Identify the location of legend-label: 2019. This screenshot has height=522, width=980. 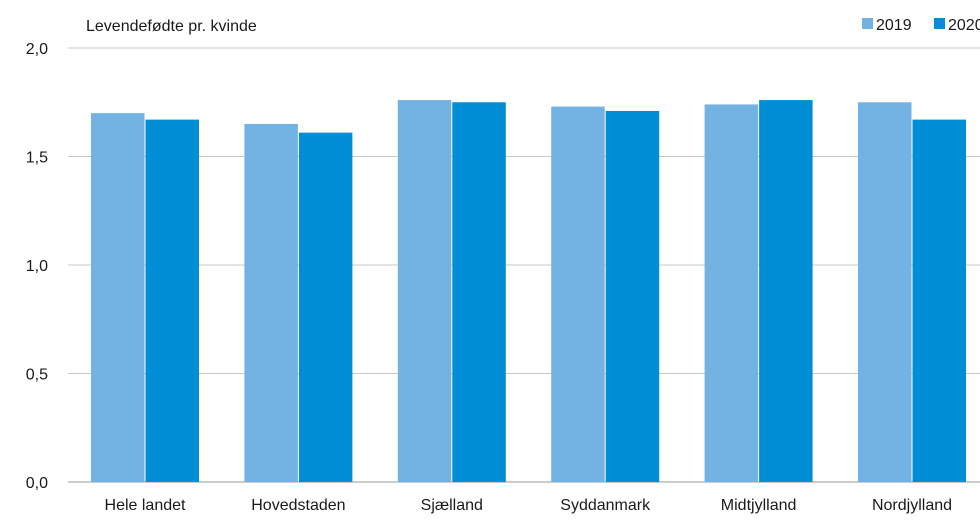
(894, 25).